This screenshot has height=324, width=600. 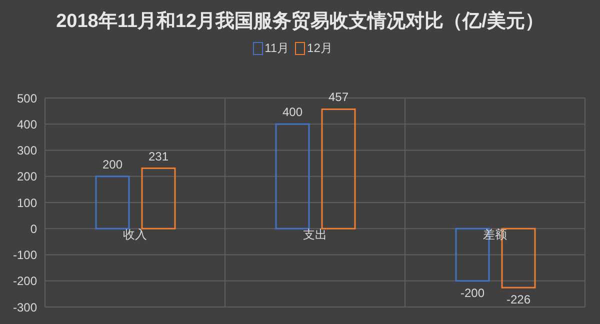 What do you see at coordinates (27, 177) in the screenshot?
I see `y-tick-label: 200` at bounding box center [27, 177].